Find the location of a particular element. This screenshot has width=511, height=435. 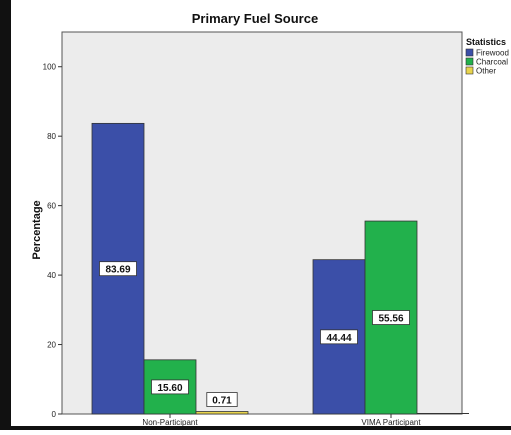

y-tick-label: 80 is located at coordinates (51, 136).